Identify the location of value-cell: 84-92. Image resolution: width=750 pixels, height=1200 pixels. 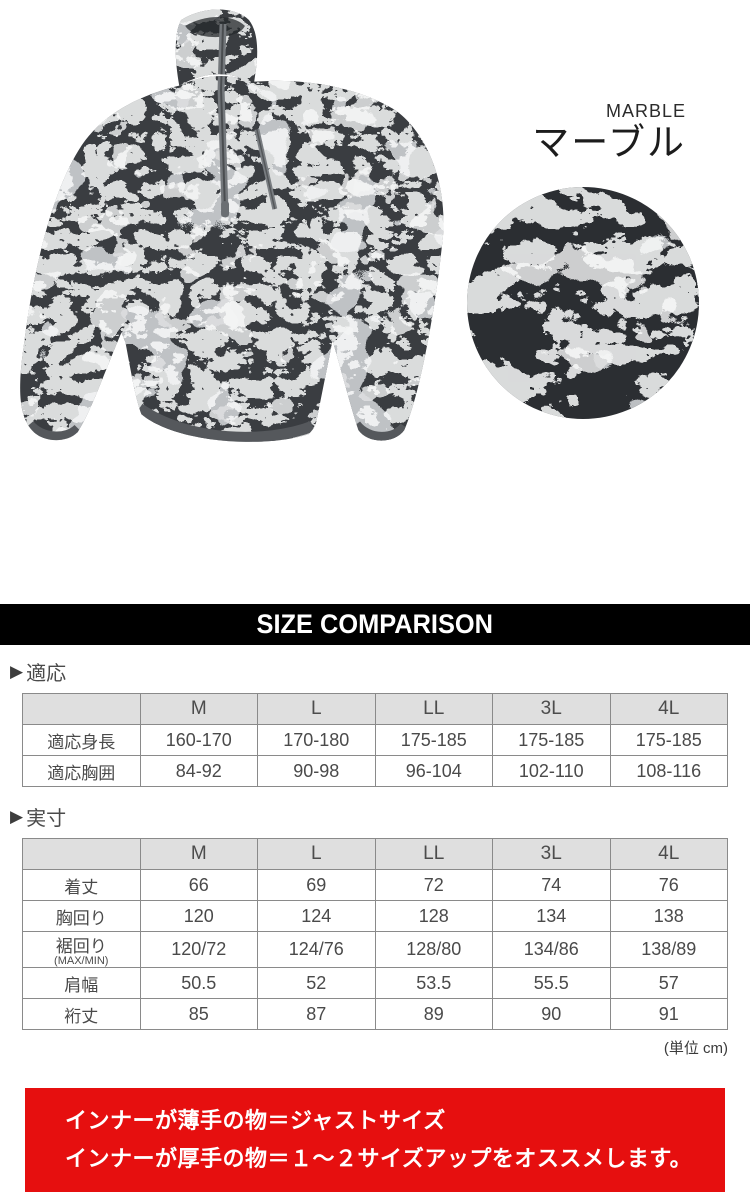
(198, 771).